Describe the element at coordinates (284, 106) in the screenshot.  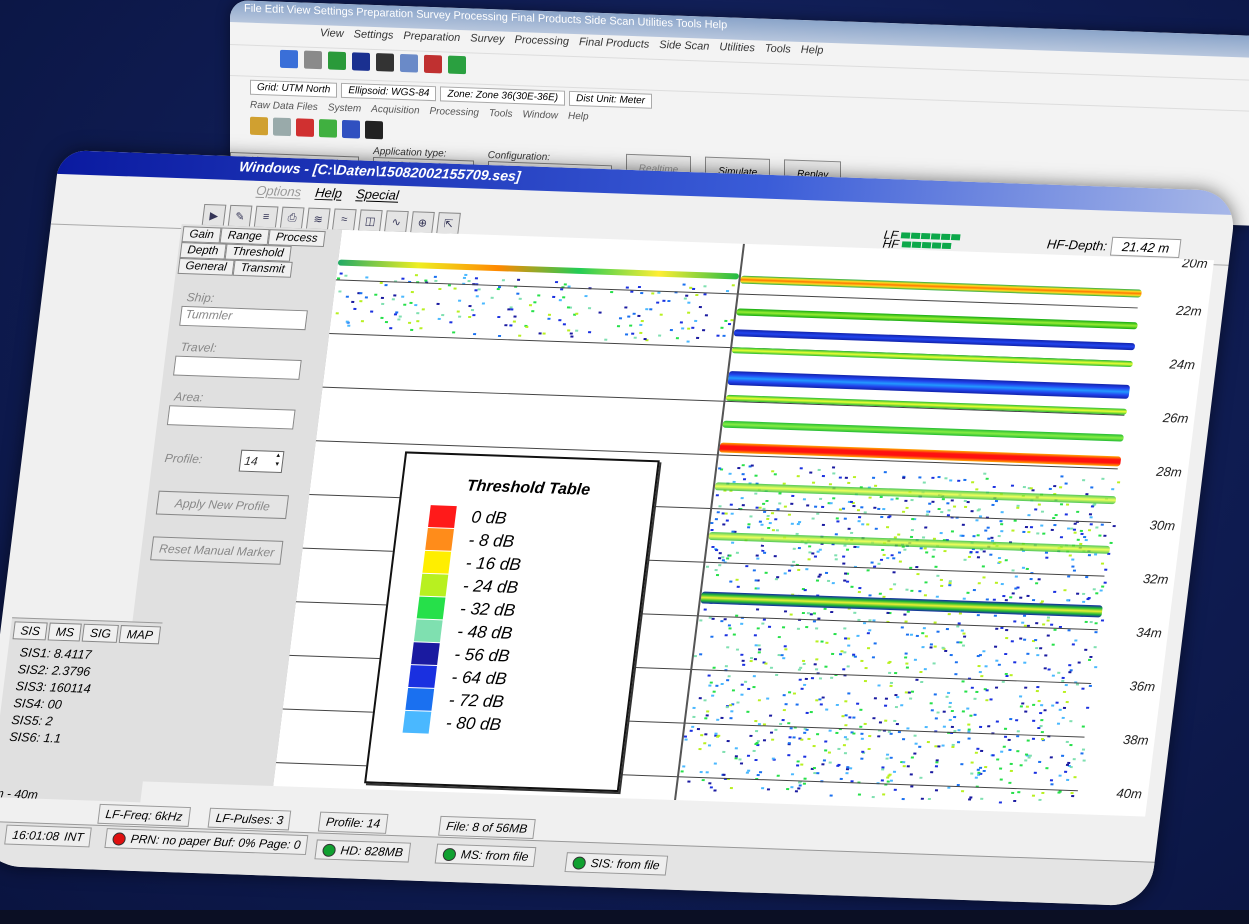
I see `raw-data-files: Raw Data Files` at that location.